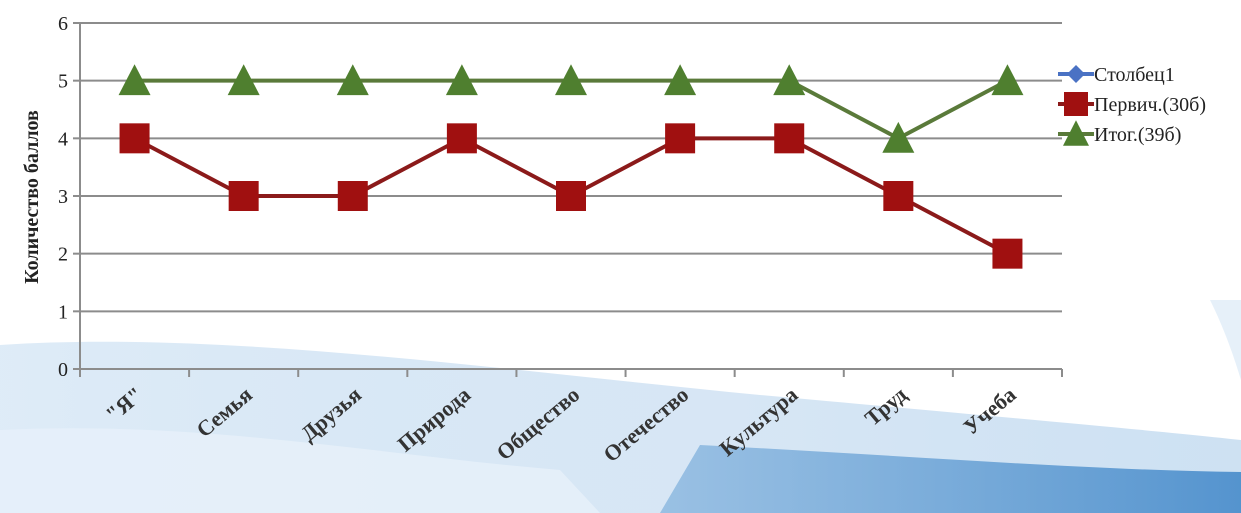  What do you see at coordinates (1134, 75) in the screenshot?
I see `legend-label: Столбец1` at bounding box center [1134, 75].